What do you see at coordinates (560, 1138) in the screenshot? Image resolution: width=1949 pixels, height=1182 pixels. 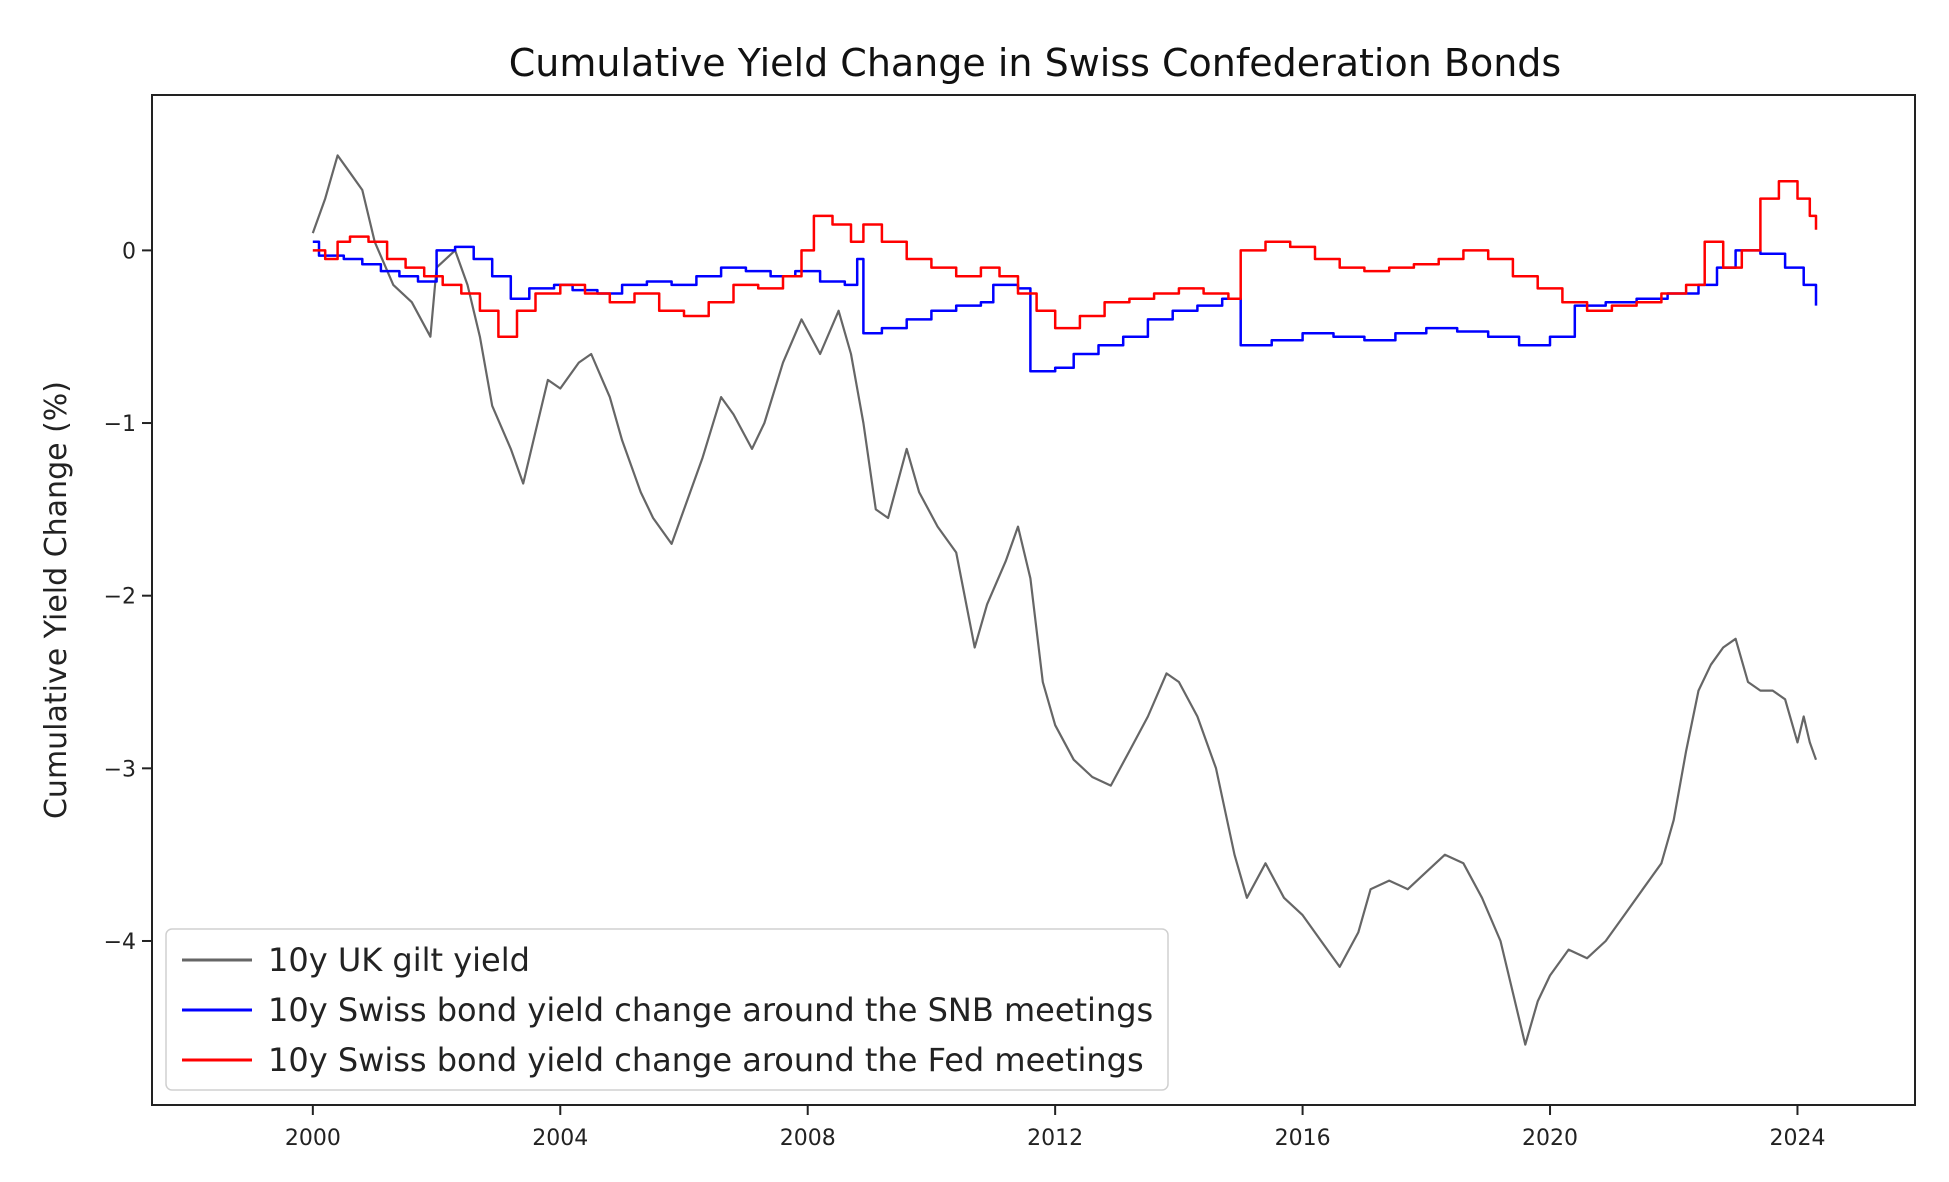 I see `x-tick-label: 2004` at bounding box center [560, 1138].